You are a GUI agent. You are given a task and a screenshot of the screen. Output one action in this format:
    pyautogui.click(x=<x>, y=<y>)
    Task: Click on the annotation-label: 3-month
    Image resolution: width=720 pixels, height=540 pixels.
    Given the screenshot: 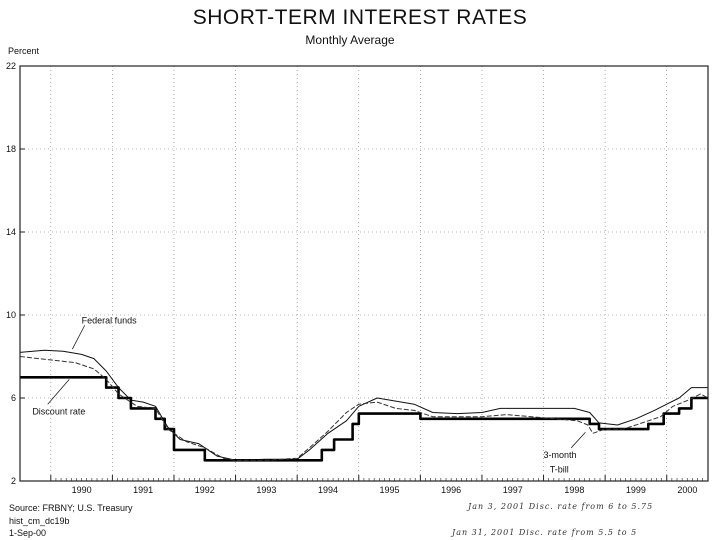 What is the action you would take?
    pyautogui.click(x=560, y=455)
    